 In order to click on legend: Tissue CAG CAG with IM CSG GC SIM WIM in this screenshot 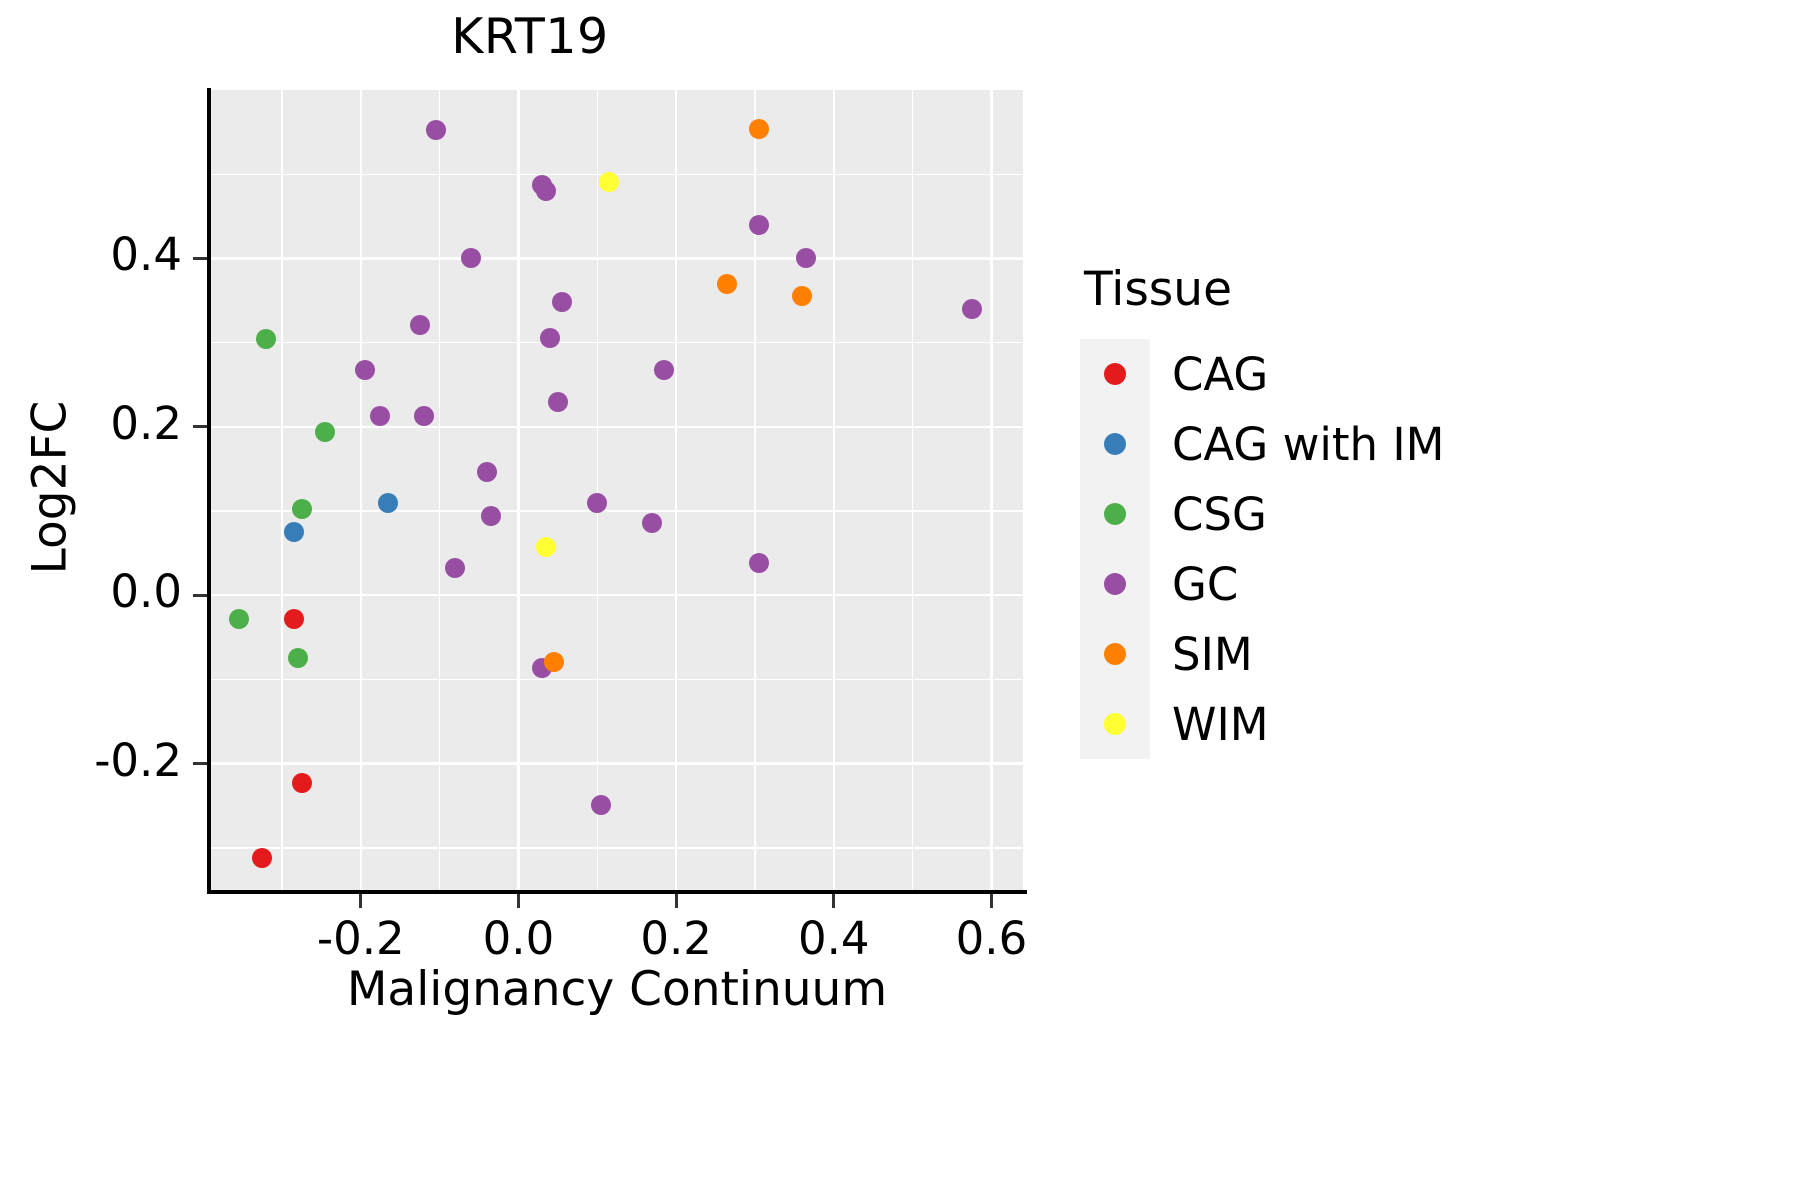, I will do `click(1330, 510)`.